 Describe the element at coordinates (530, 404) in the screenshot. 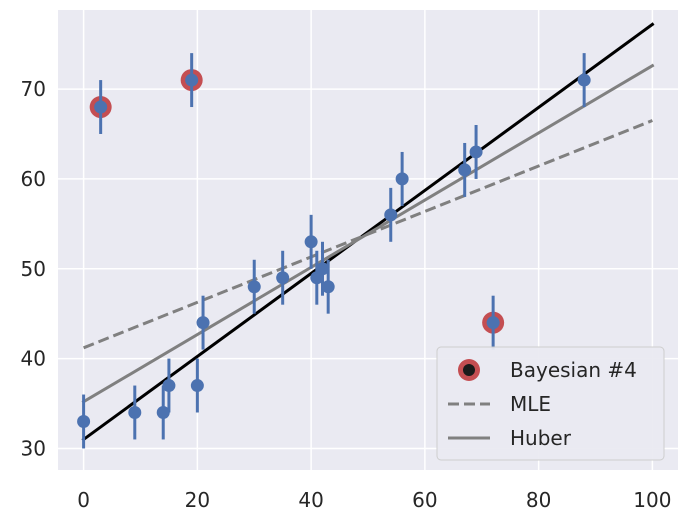

I see `legend-label-mle: MLE` at that location.